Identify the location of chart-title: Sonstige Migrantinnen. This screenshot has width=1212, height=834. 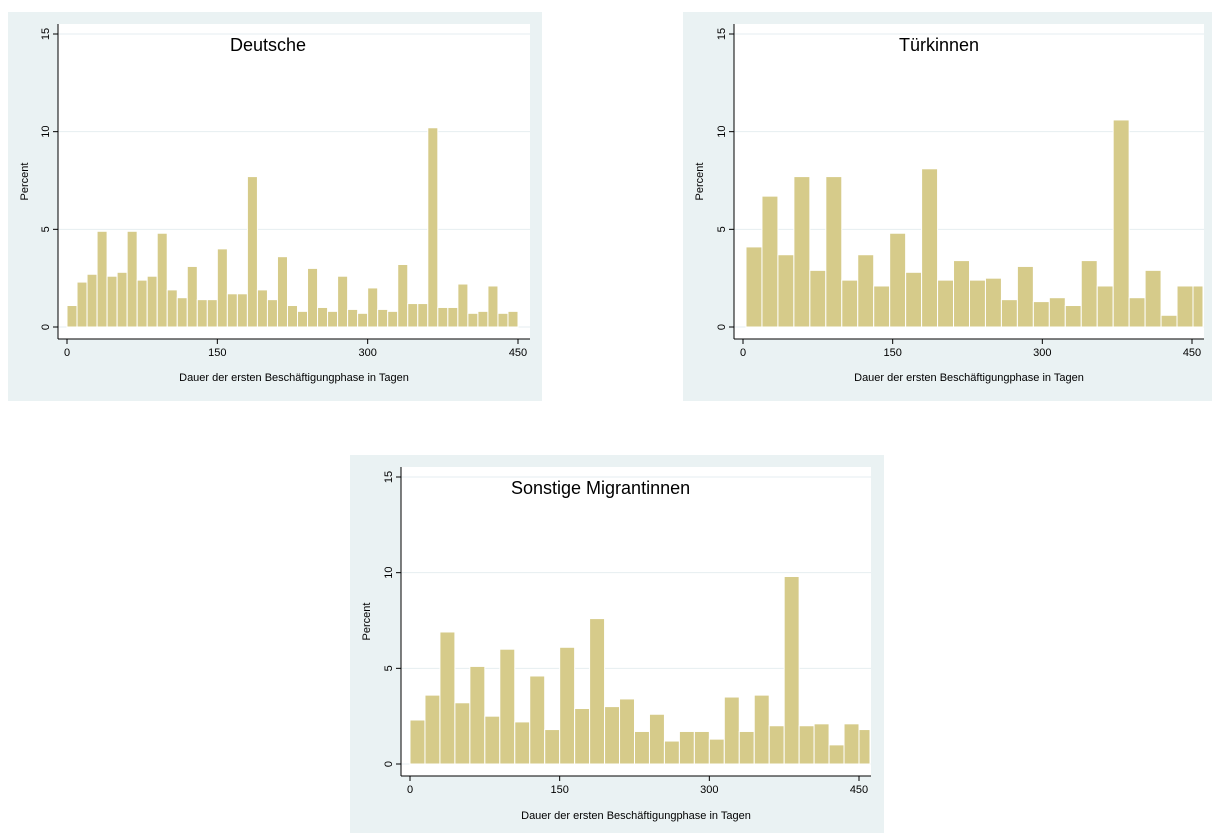
(600, 488).